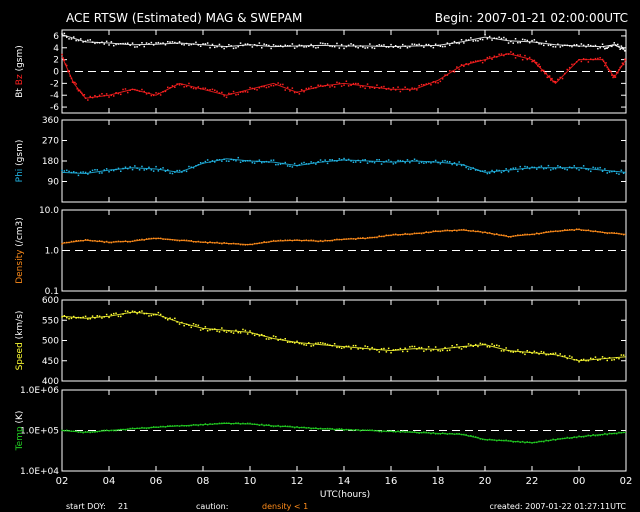 This screenshot has height=512, width=640. Describe the element at coordinates (20, 93) in the screenshot. I see `mag-ylabel-part: Bt` at that location.